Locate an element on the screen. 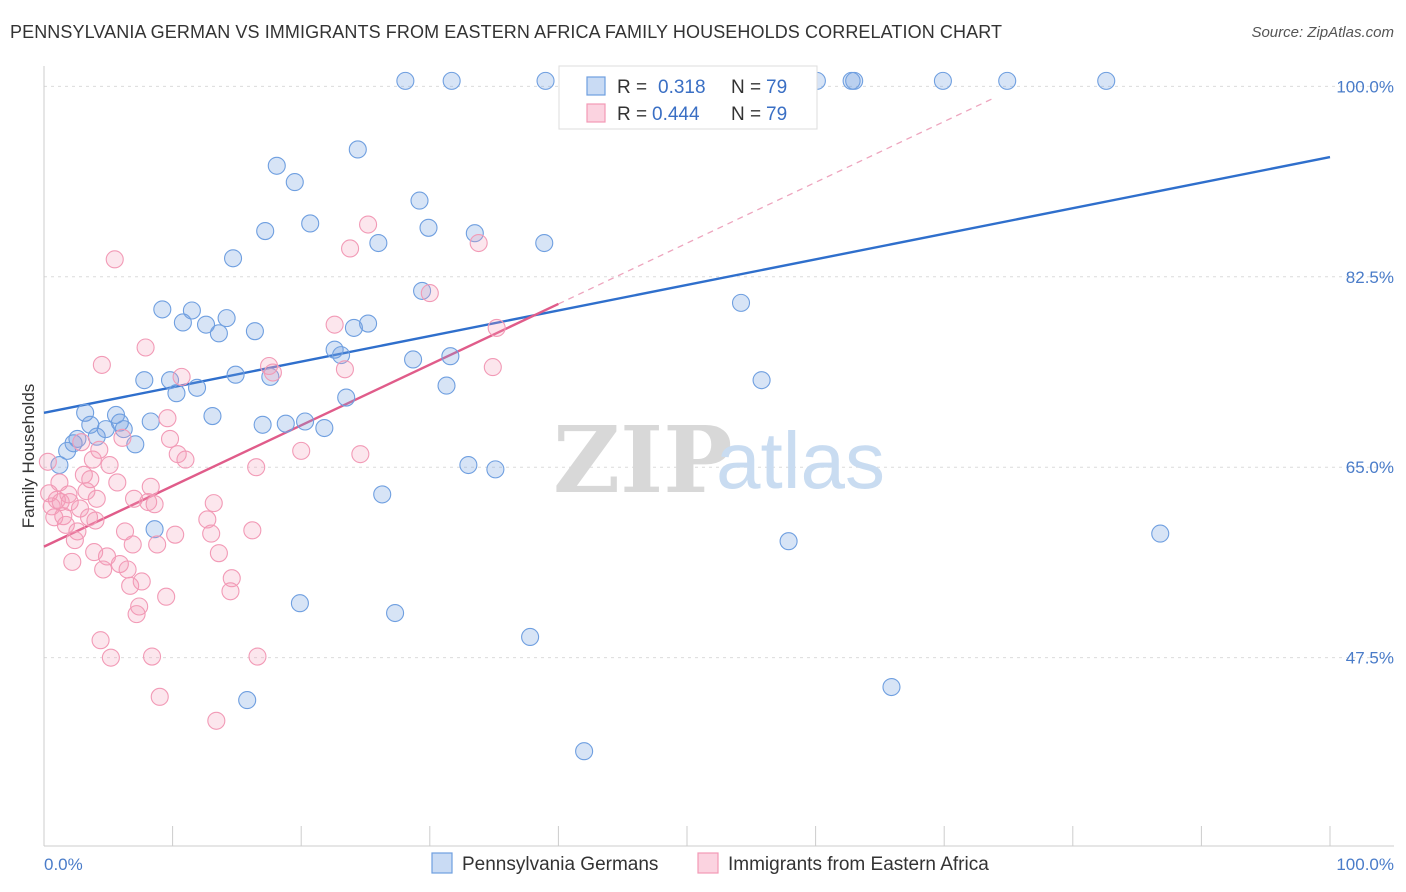 Image resolution: width=1406 pixels, height=892 pixels. legend-box: R = 0.318 N = 79 R = 0.444 N = 79 is located at coordinates (688, 97).